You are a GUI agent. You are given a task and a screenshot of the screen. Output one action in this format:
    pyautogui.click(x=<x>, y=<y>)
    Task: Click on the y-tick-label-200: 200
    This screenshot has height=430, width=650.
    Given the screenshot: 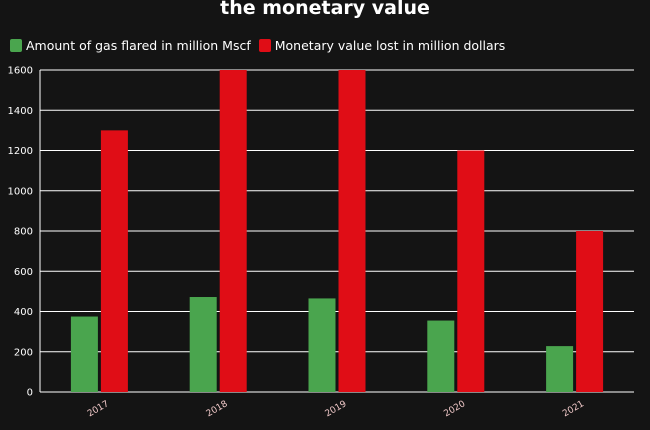 What is the action you would take?
    pyautogui.click(x=23, y=352)
    